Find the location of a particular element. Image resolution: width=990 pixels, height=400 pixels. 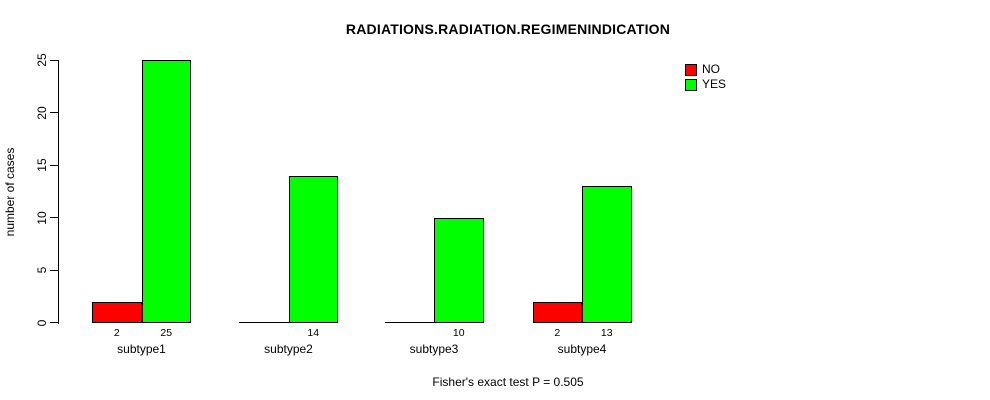

y-tick-label: 15 is located at coordinates (42, 165).